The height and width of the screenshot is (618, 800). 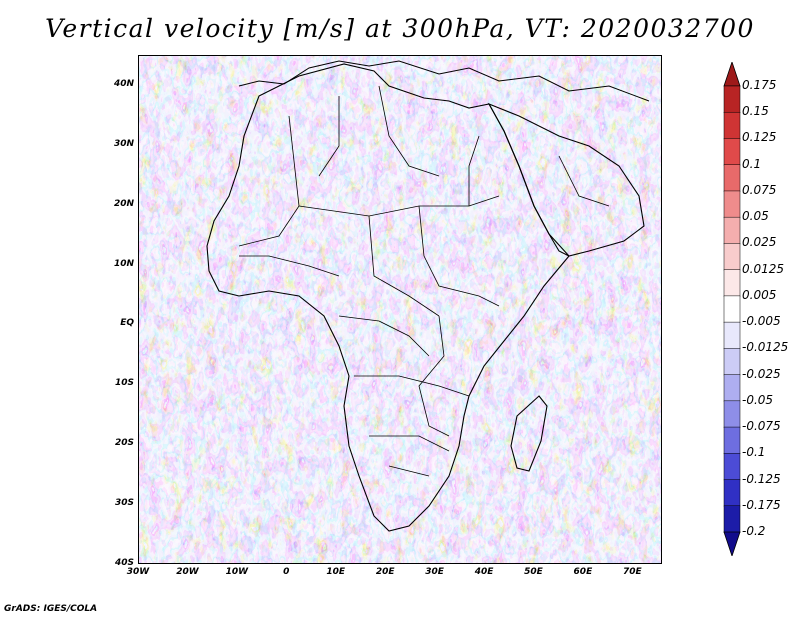 What do you see at coordinates (632, 572) in the screenshot?
I see `lon-tick-label: 70E` at bounding box center [632, 572].